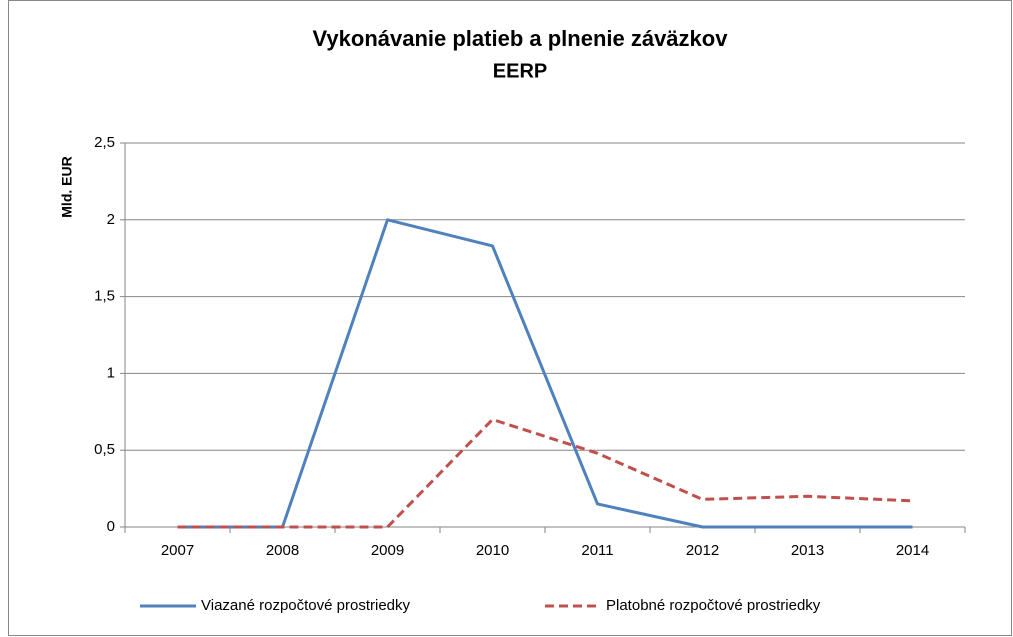 This screenshot has height=637, width=1013. I want to click on x-tick-label: 2007, so click(177, 550).